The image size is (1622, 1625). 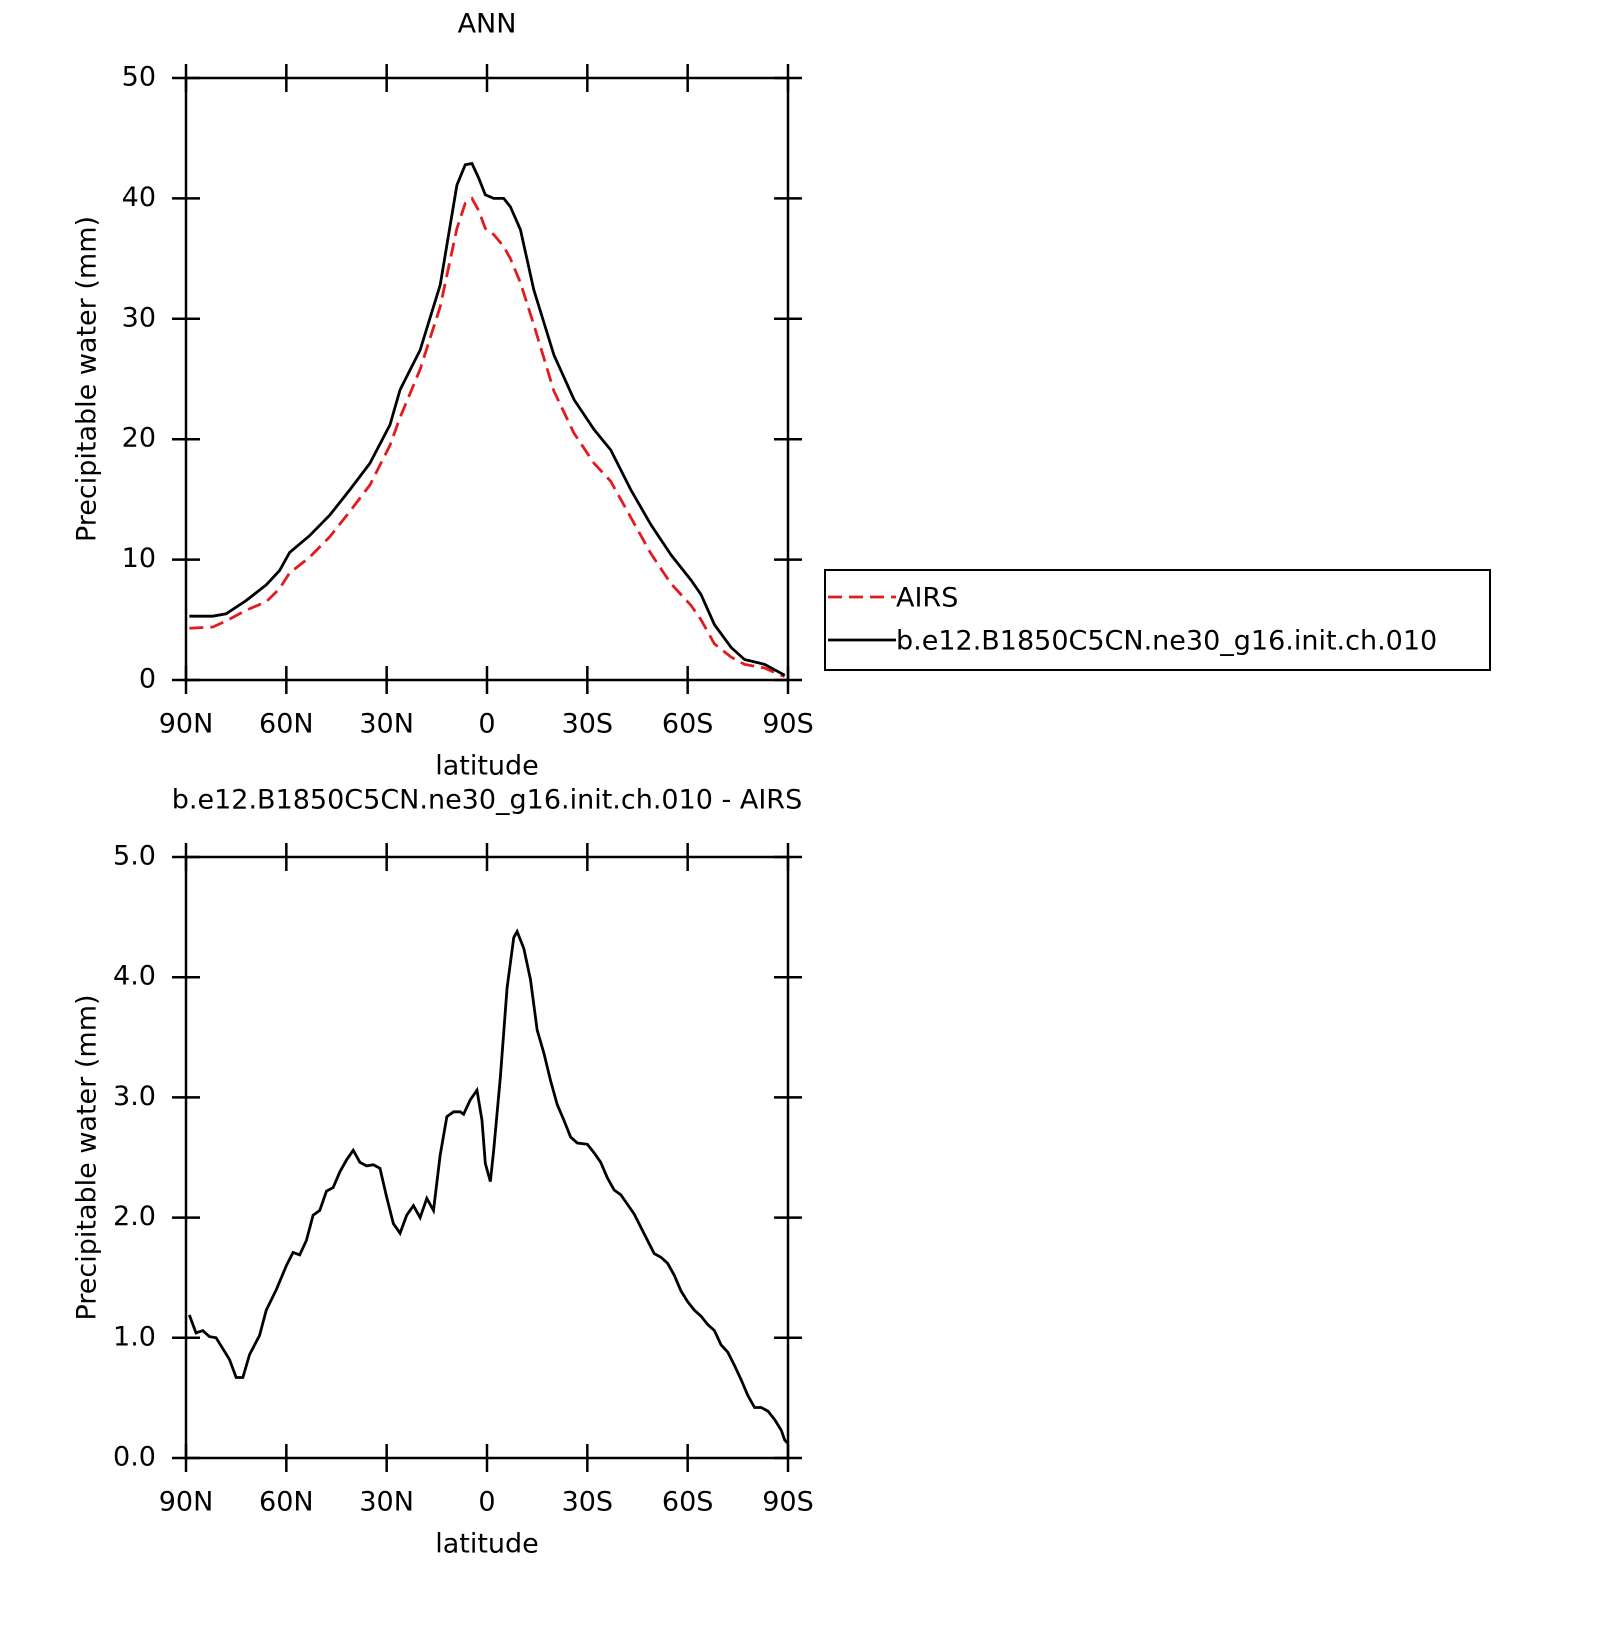 I want to click on y-tick-label: 50, so click(x=139, y=77).